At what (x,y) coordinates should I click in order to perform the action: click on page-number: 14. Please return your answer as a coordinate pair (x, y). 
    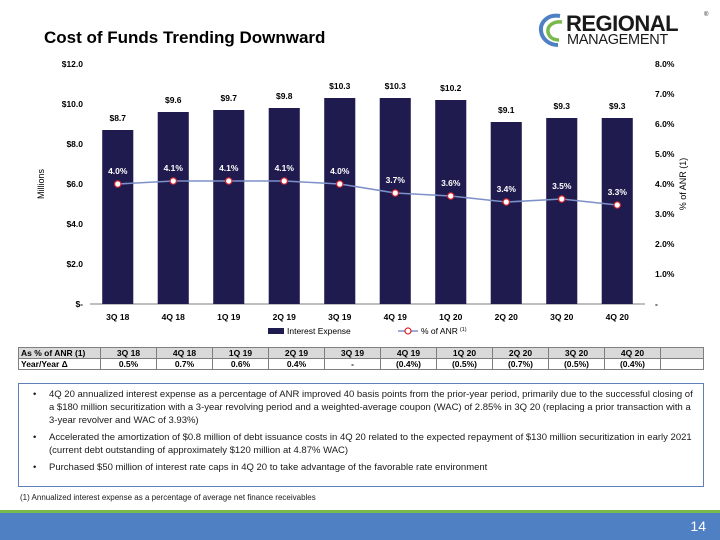
    Looking at the image, I should click on (698, 526).